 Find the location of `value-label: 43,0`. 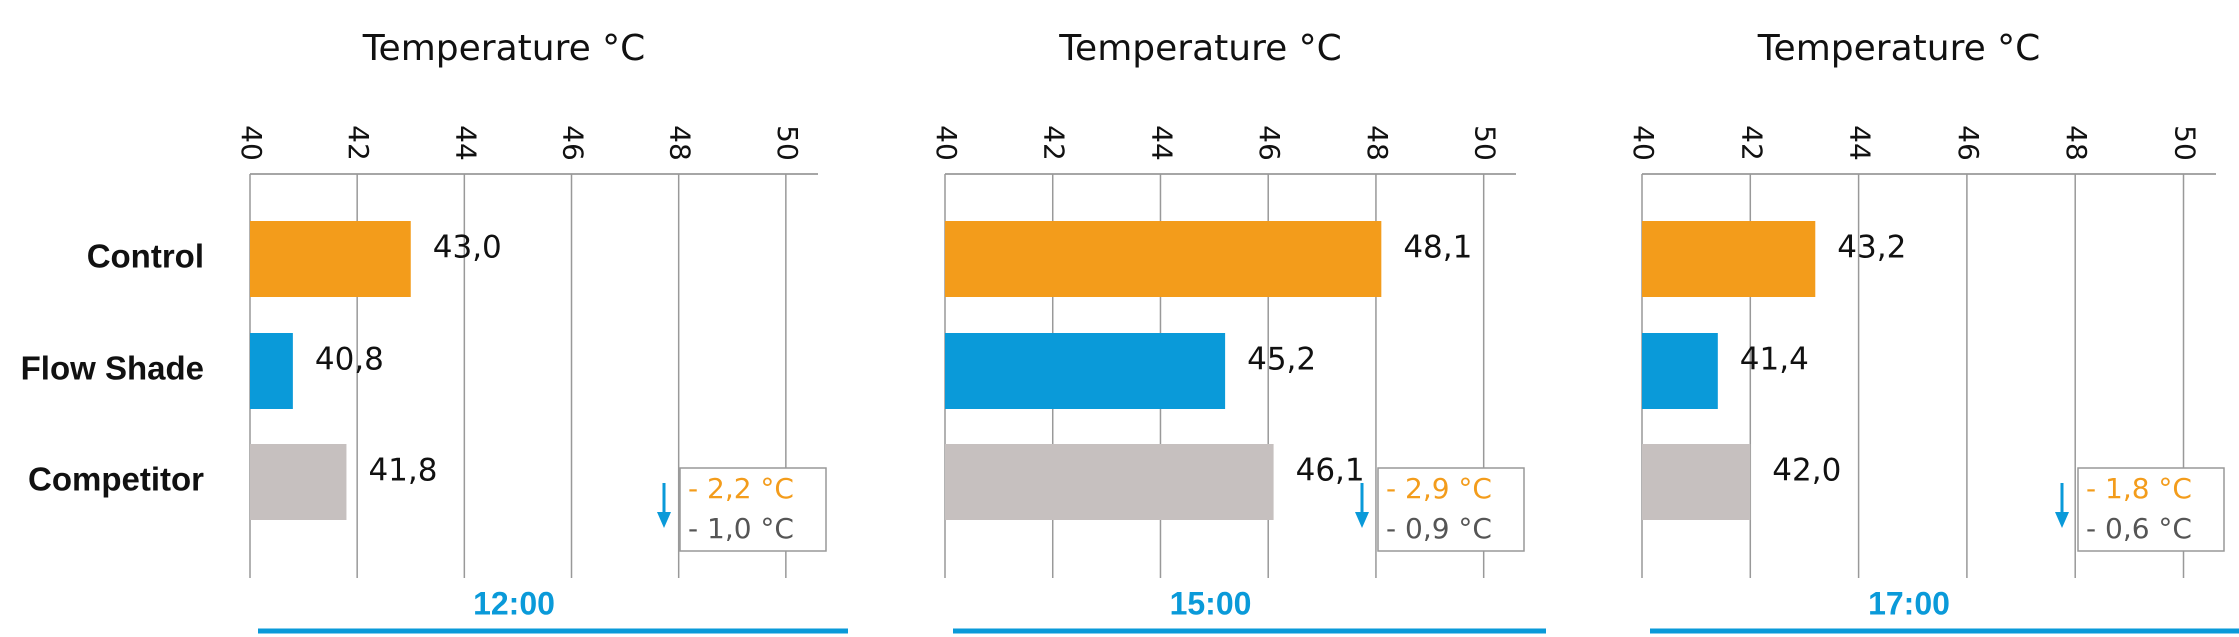

value-label: 43,0 is located at coordinates (467, 248).